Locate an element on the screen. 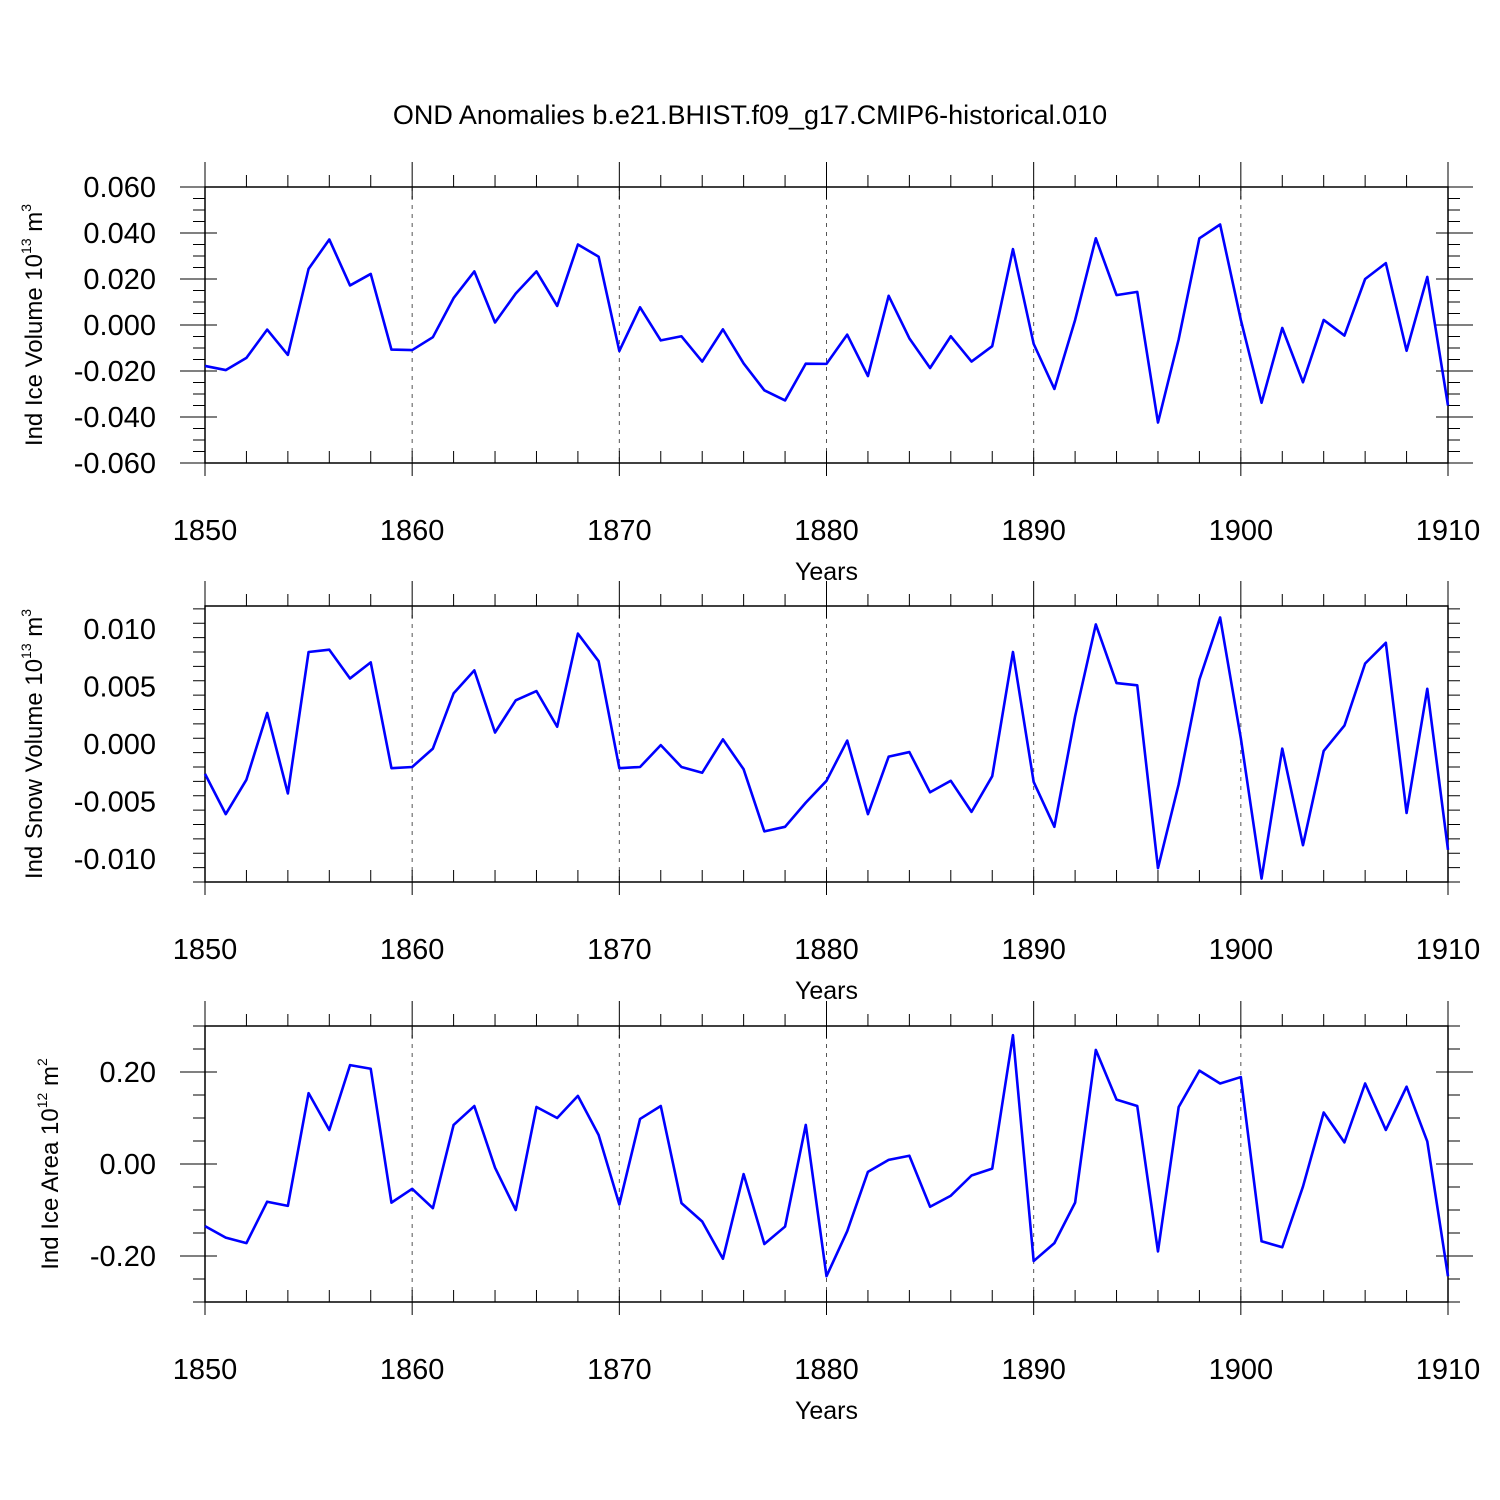  y-axis-label: Ind Ice Volume 1013 m3 is located at coordinates (33, 325).